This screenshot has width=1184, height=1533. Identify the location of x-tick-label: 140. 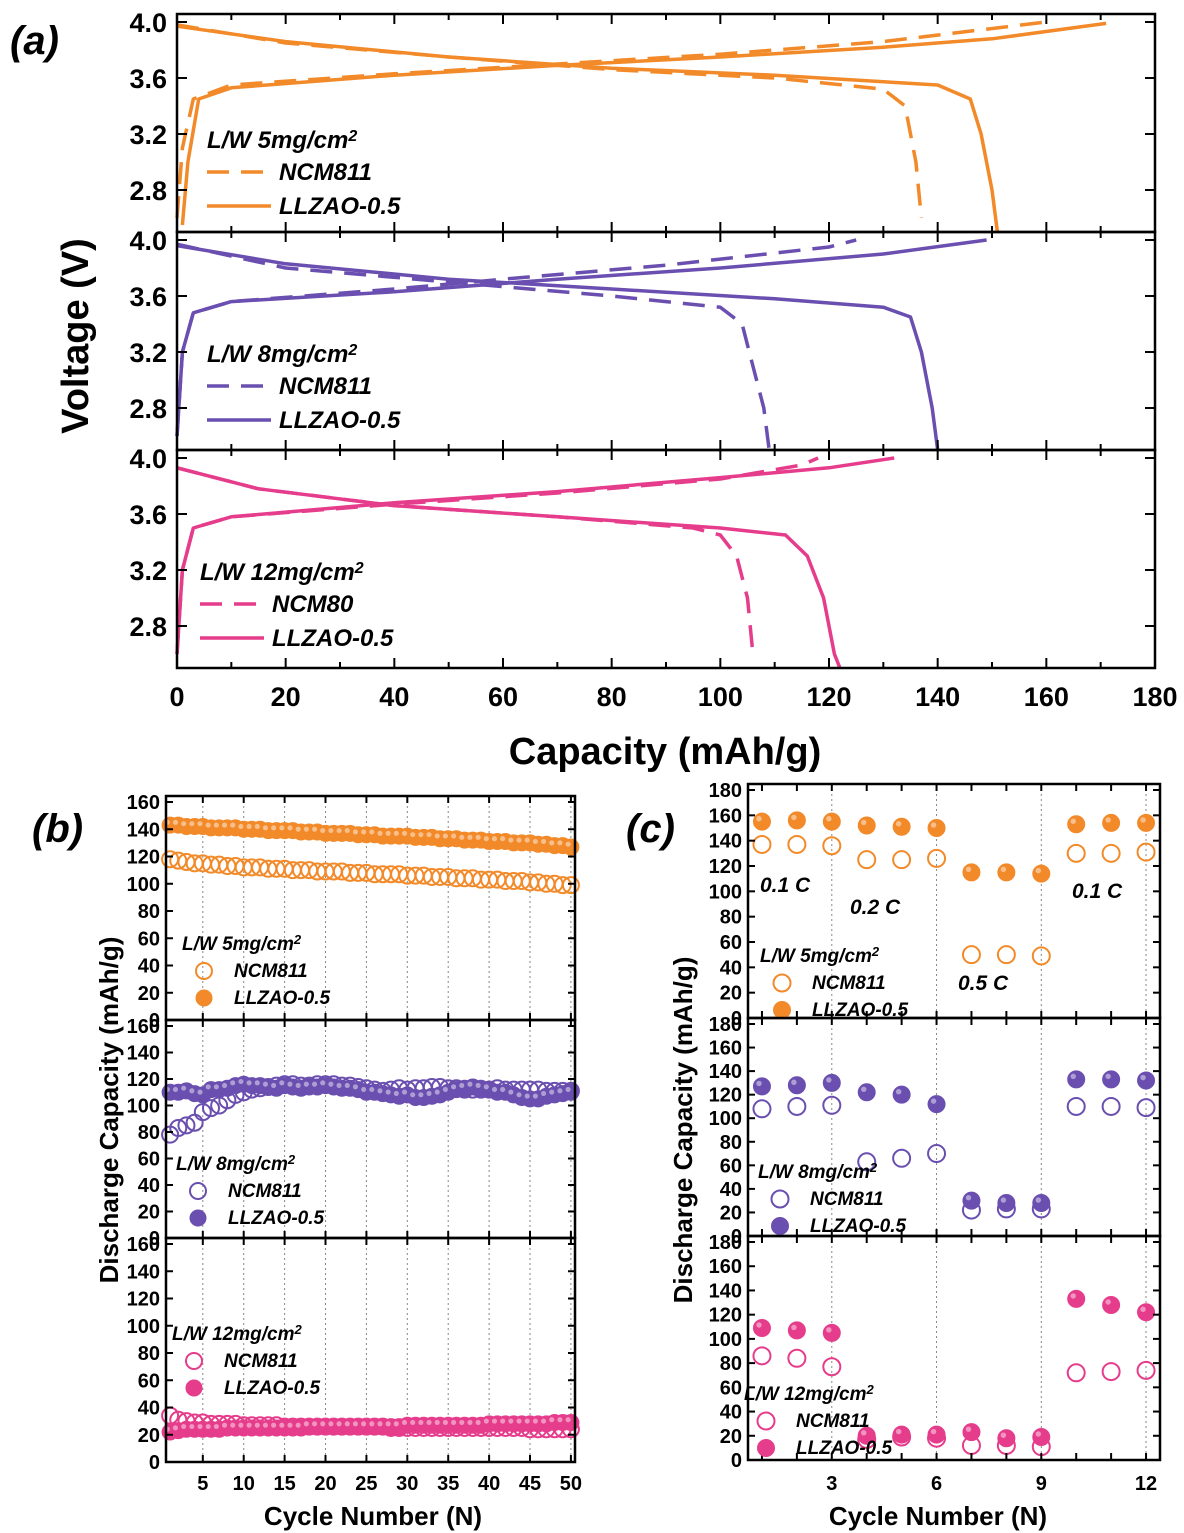
(937, 697).